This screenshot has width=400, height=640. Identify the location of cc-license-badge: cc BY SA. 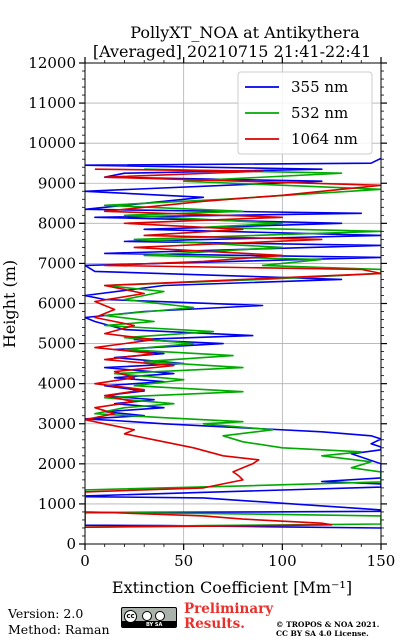
(149, 617).